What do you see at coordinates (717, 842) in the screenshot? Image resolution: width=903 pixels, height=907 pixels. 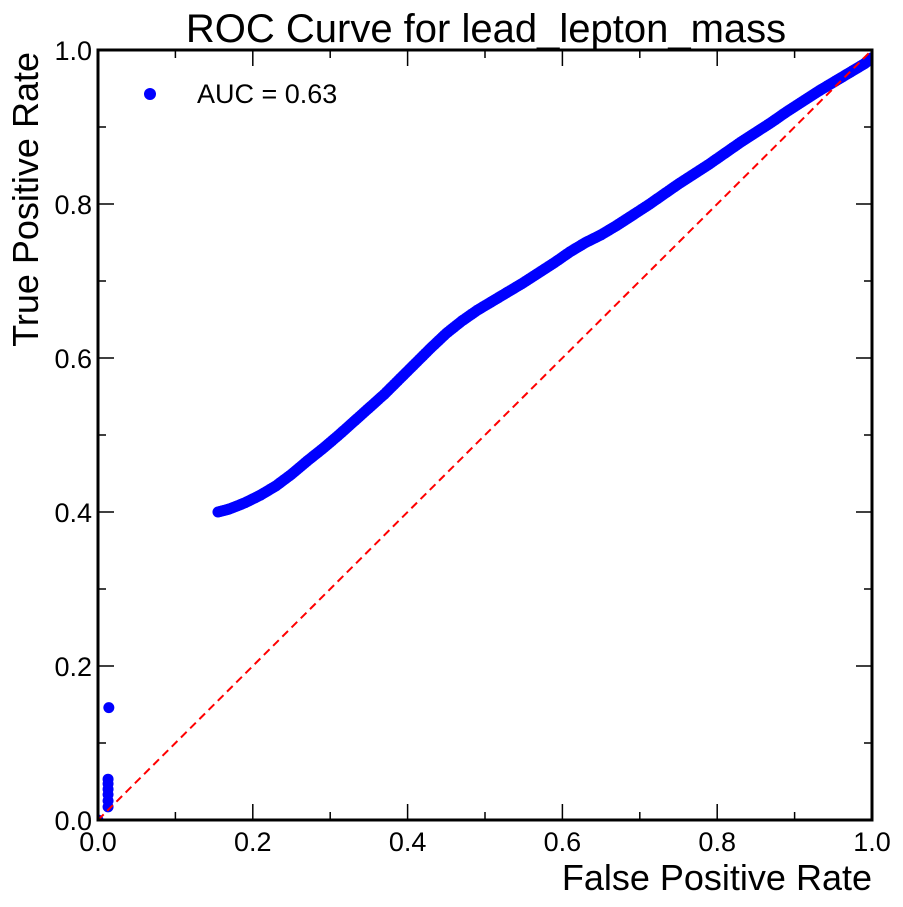 I see `x-tick-label: 0.8` at bounding box center [717, 842].